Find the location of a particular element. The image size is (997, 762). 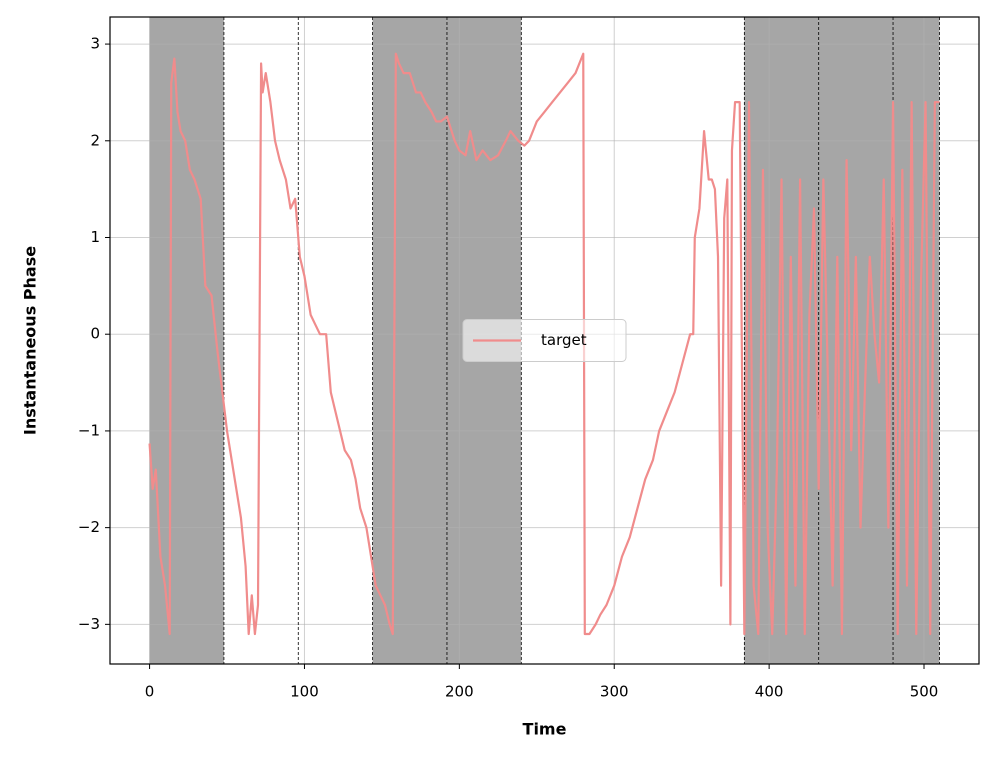

y-tick-label: 3 is located at coordinates (95, 44).